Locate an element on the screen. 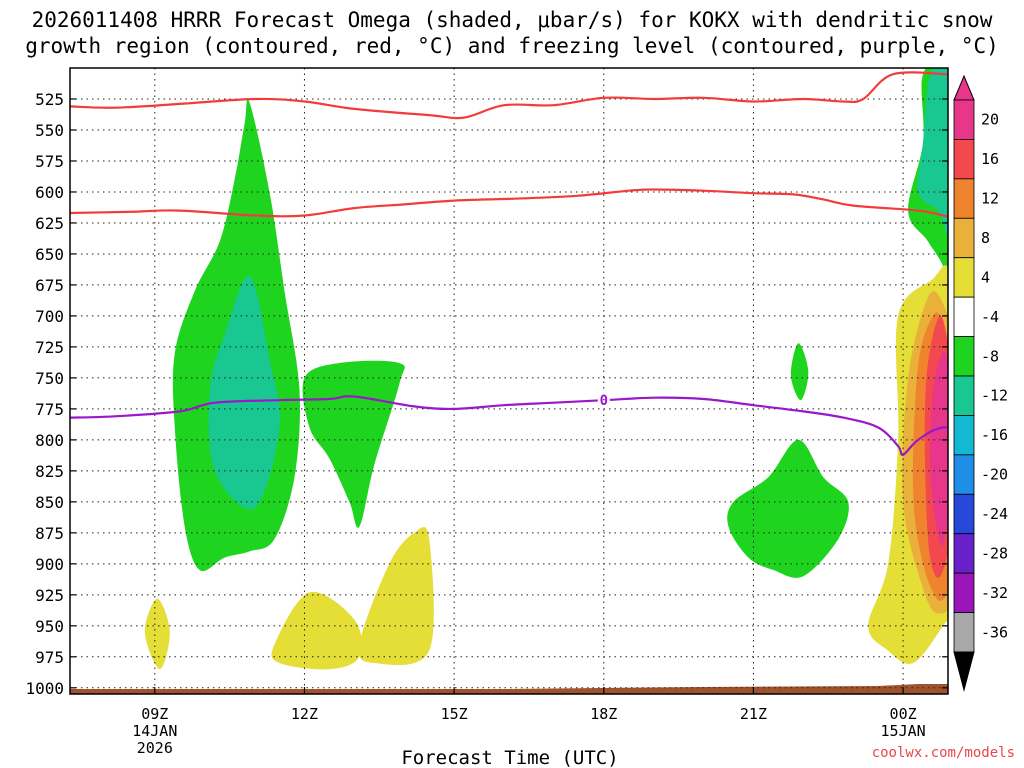 This screenshot has height=768, width=1024. x-axis-label: Forecast Time (UTC) is located at coordinates (509, 757).